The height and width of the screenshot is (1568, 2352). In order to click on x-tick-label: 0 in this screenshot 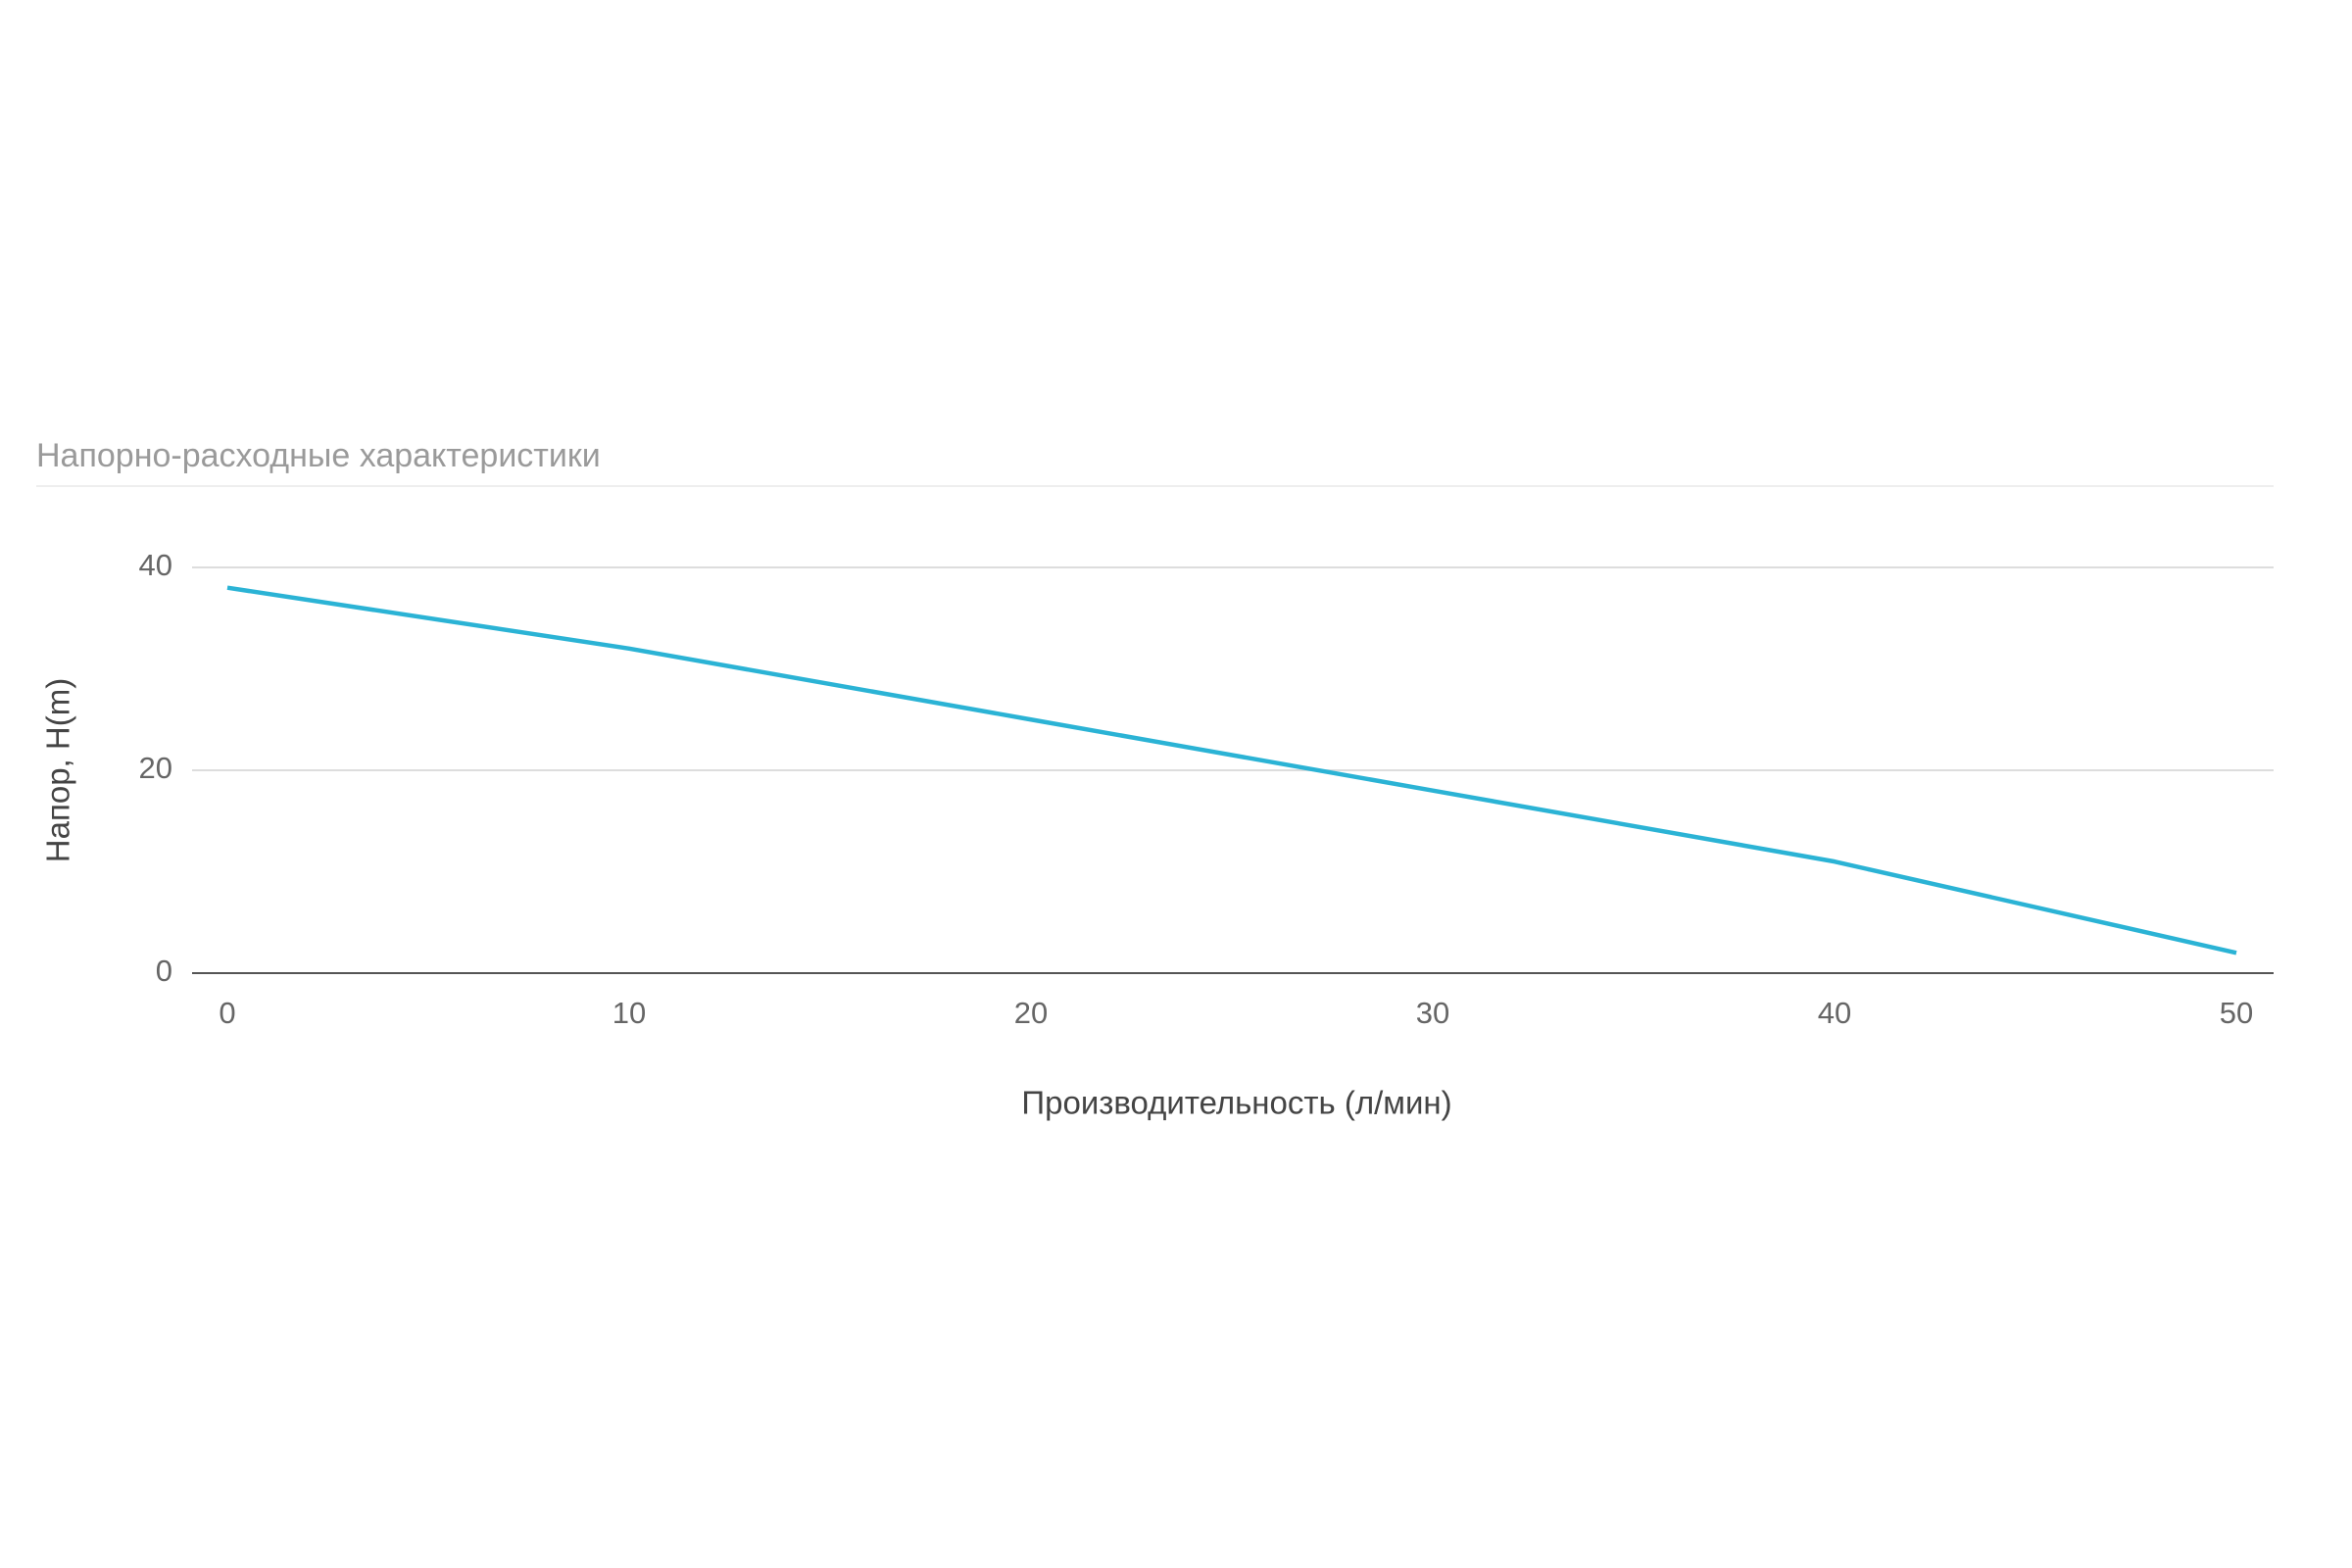, I will do `click(227, 1013)`.